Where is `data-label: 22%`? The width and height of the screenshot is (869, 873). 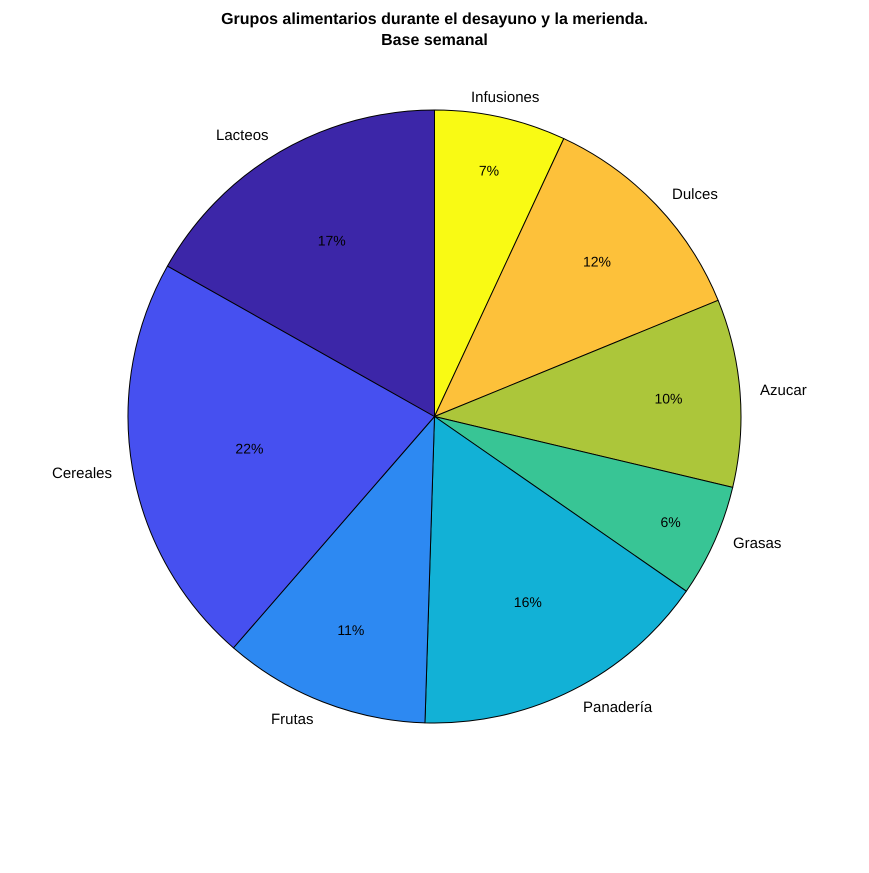
data-label: 22% is located at coordinates (249, 448).